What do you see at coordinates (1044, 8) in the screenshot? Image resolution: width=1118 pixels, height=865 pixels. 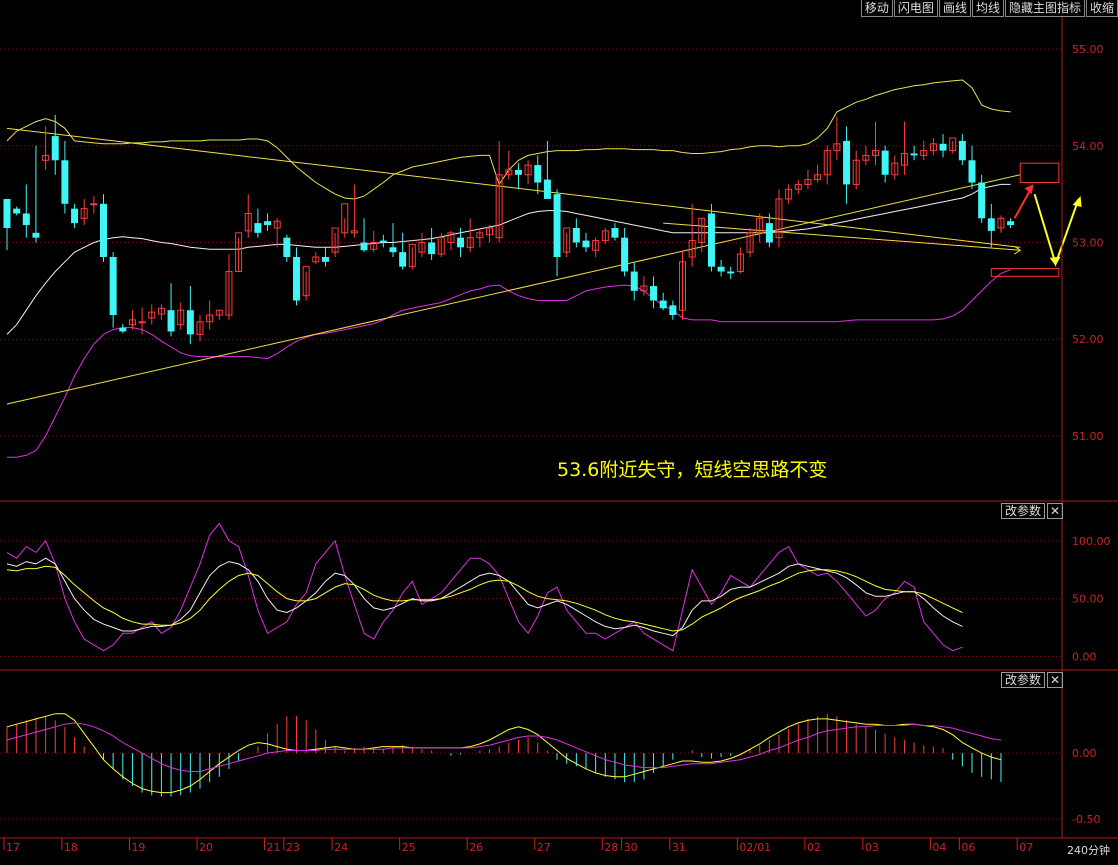 I see `hide-main-indicator-button: 隐藏主图指标` at bounding box center [1044, 8].